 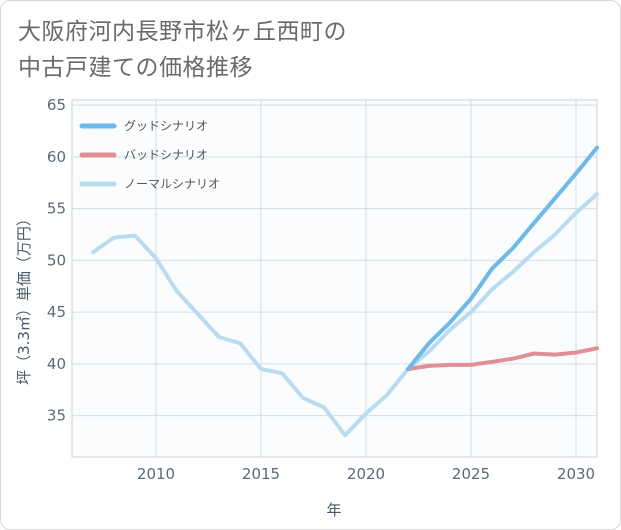 I want to click on chart-title: 大阪府河内長野市松ヶ丘西町の 中古戸建ての価格推移, so click(x=182, y=50).